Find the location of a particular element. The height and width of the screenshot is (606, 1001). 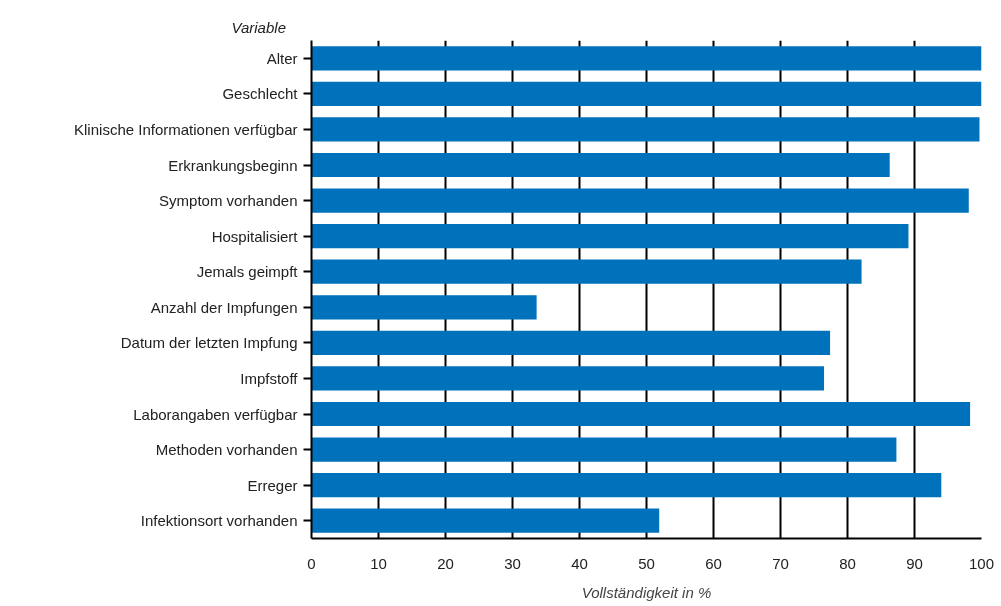

x-tick-label: 0 is located at coordinates (311, 563).